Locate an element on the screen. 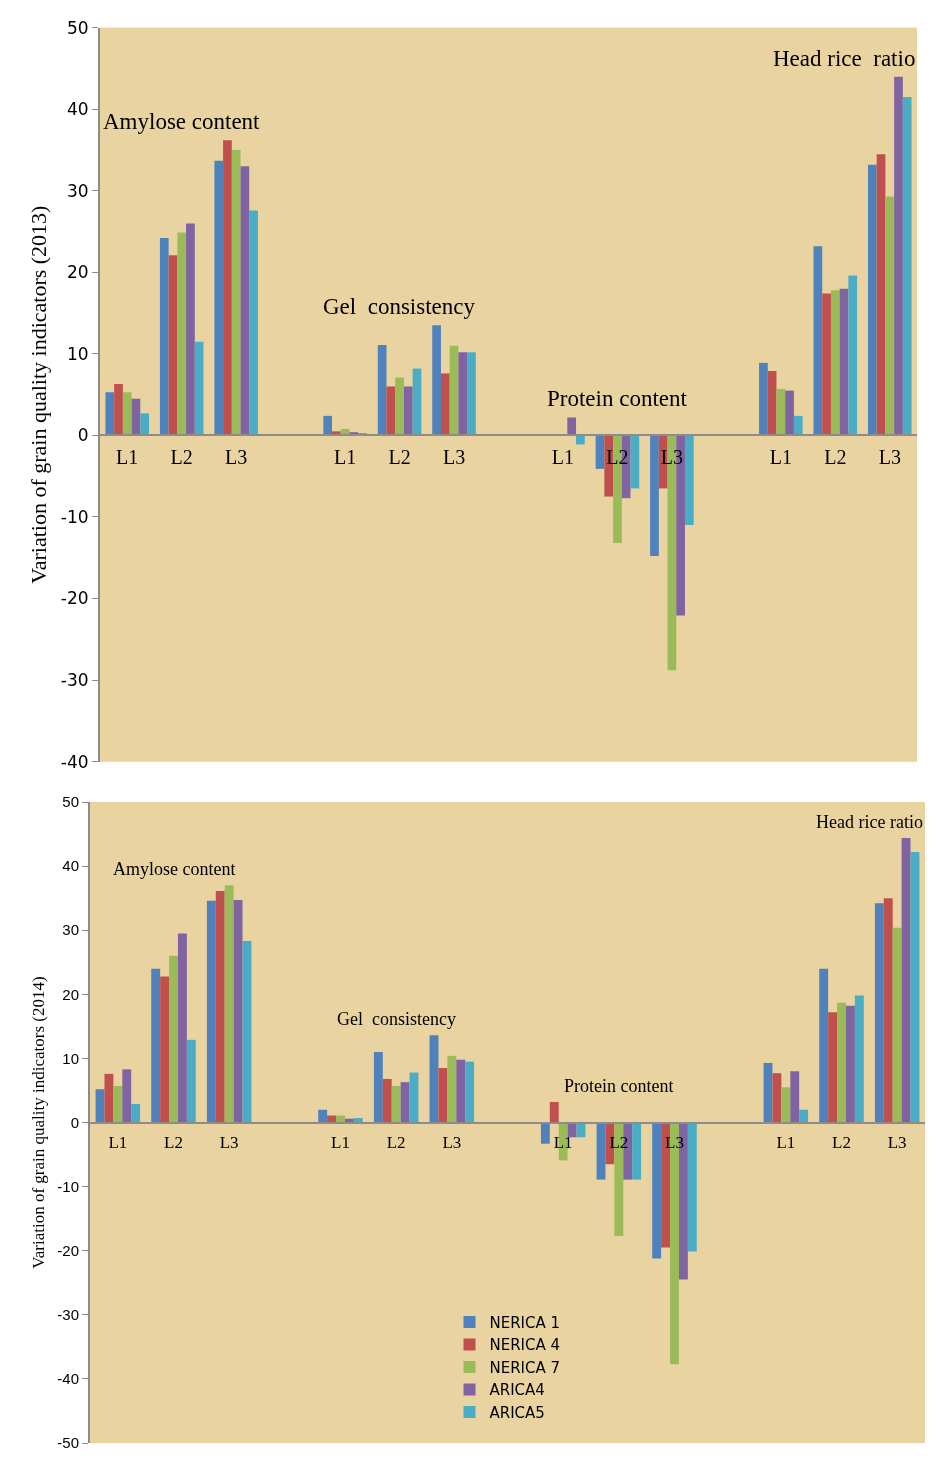 This screenshot has height=1460, width=945. legend-label: NERICA 7 is located at coordinates (525, 1367).